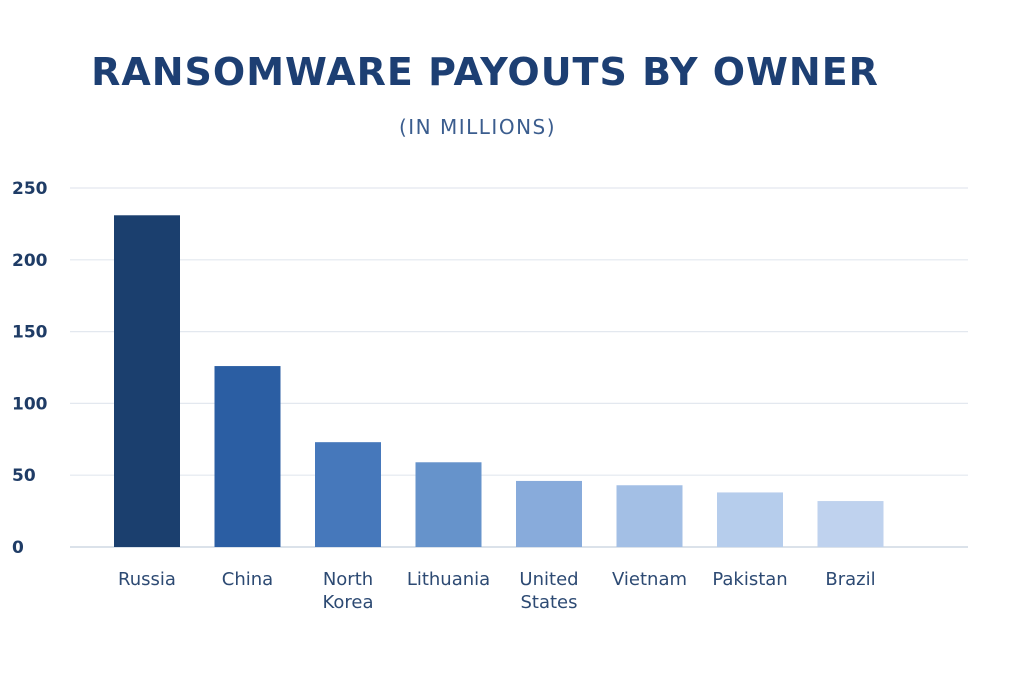  Describe the element at coordinates (30, 189) in the screenshot. I see `y-tick-label: 250` at that location.